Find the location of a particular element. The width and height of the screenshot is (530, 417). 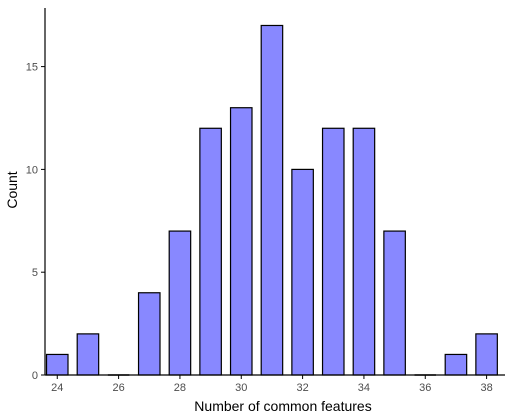

x-axis-title: Number of common features is located at coordinates (282, 406).